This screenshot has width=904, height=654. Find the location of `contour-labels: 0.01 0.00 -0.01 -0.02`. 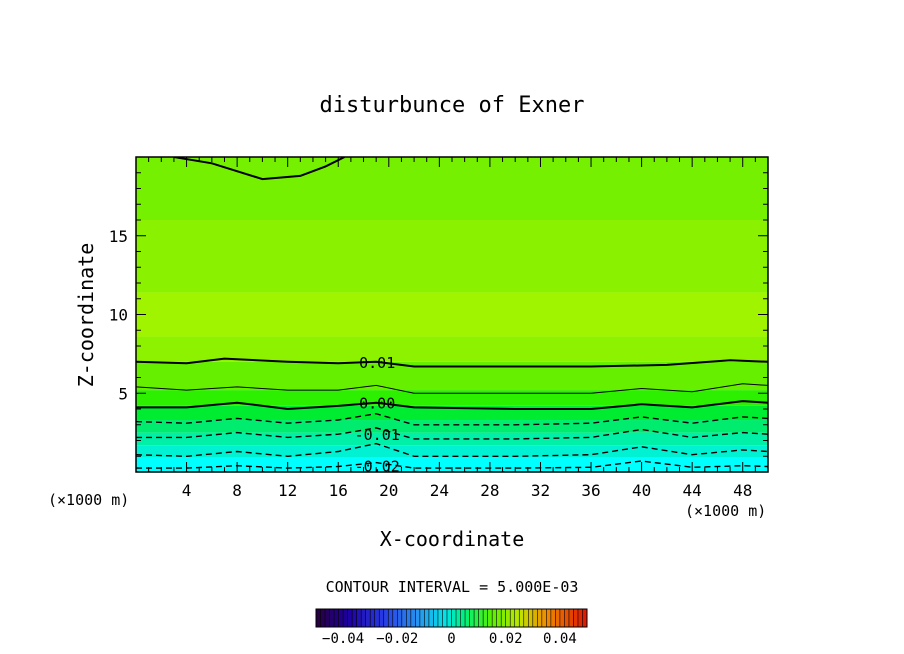

contour-labels: 0.01 0.00 -0.01 -0.02 is located at coordinates (377, 415).